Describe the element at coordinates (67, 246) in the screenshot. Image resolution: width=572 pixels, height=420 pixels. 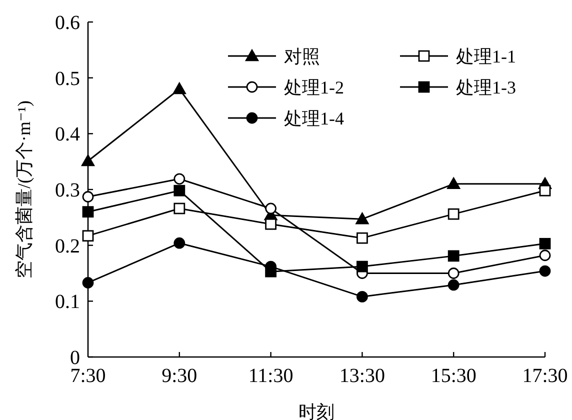
I see `y-tick-label: 0.2` at that location.